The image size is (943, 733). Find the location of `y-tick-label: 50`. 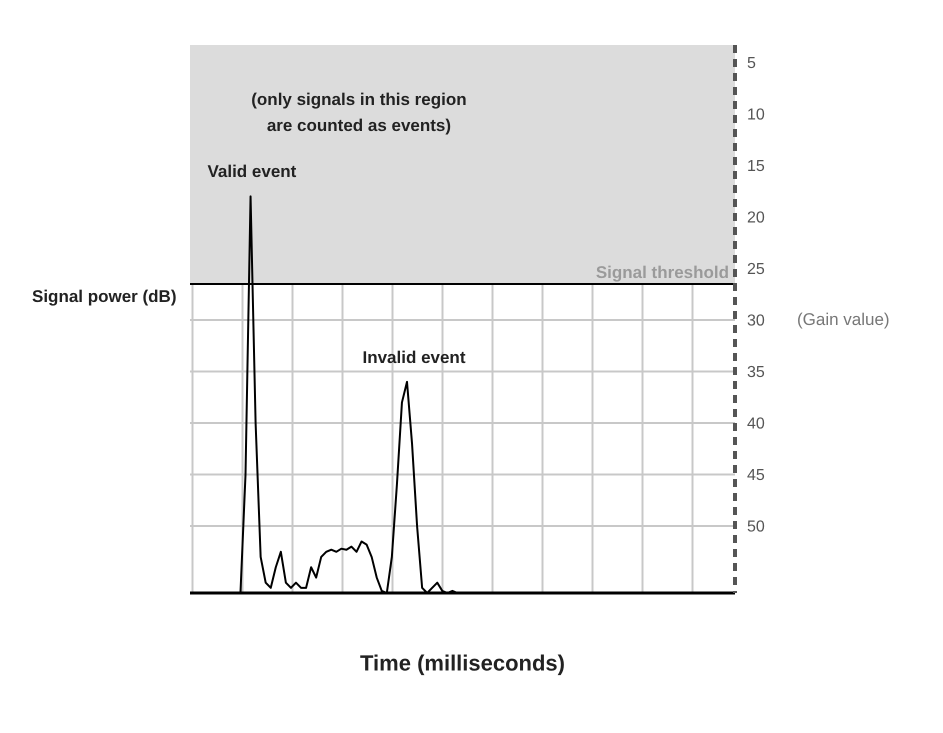

y-tick-label: 50 is located at coordinates (756, 527).